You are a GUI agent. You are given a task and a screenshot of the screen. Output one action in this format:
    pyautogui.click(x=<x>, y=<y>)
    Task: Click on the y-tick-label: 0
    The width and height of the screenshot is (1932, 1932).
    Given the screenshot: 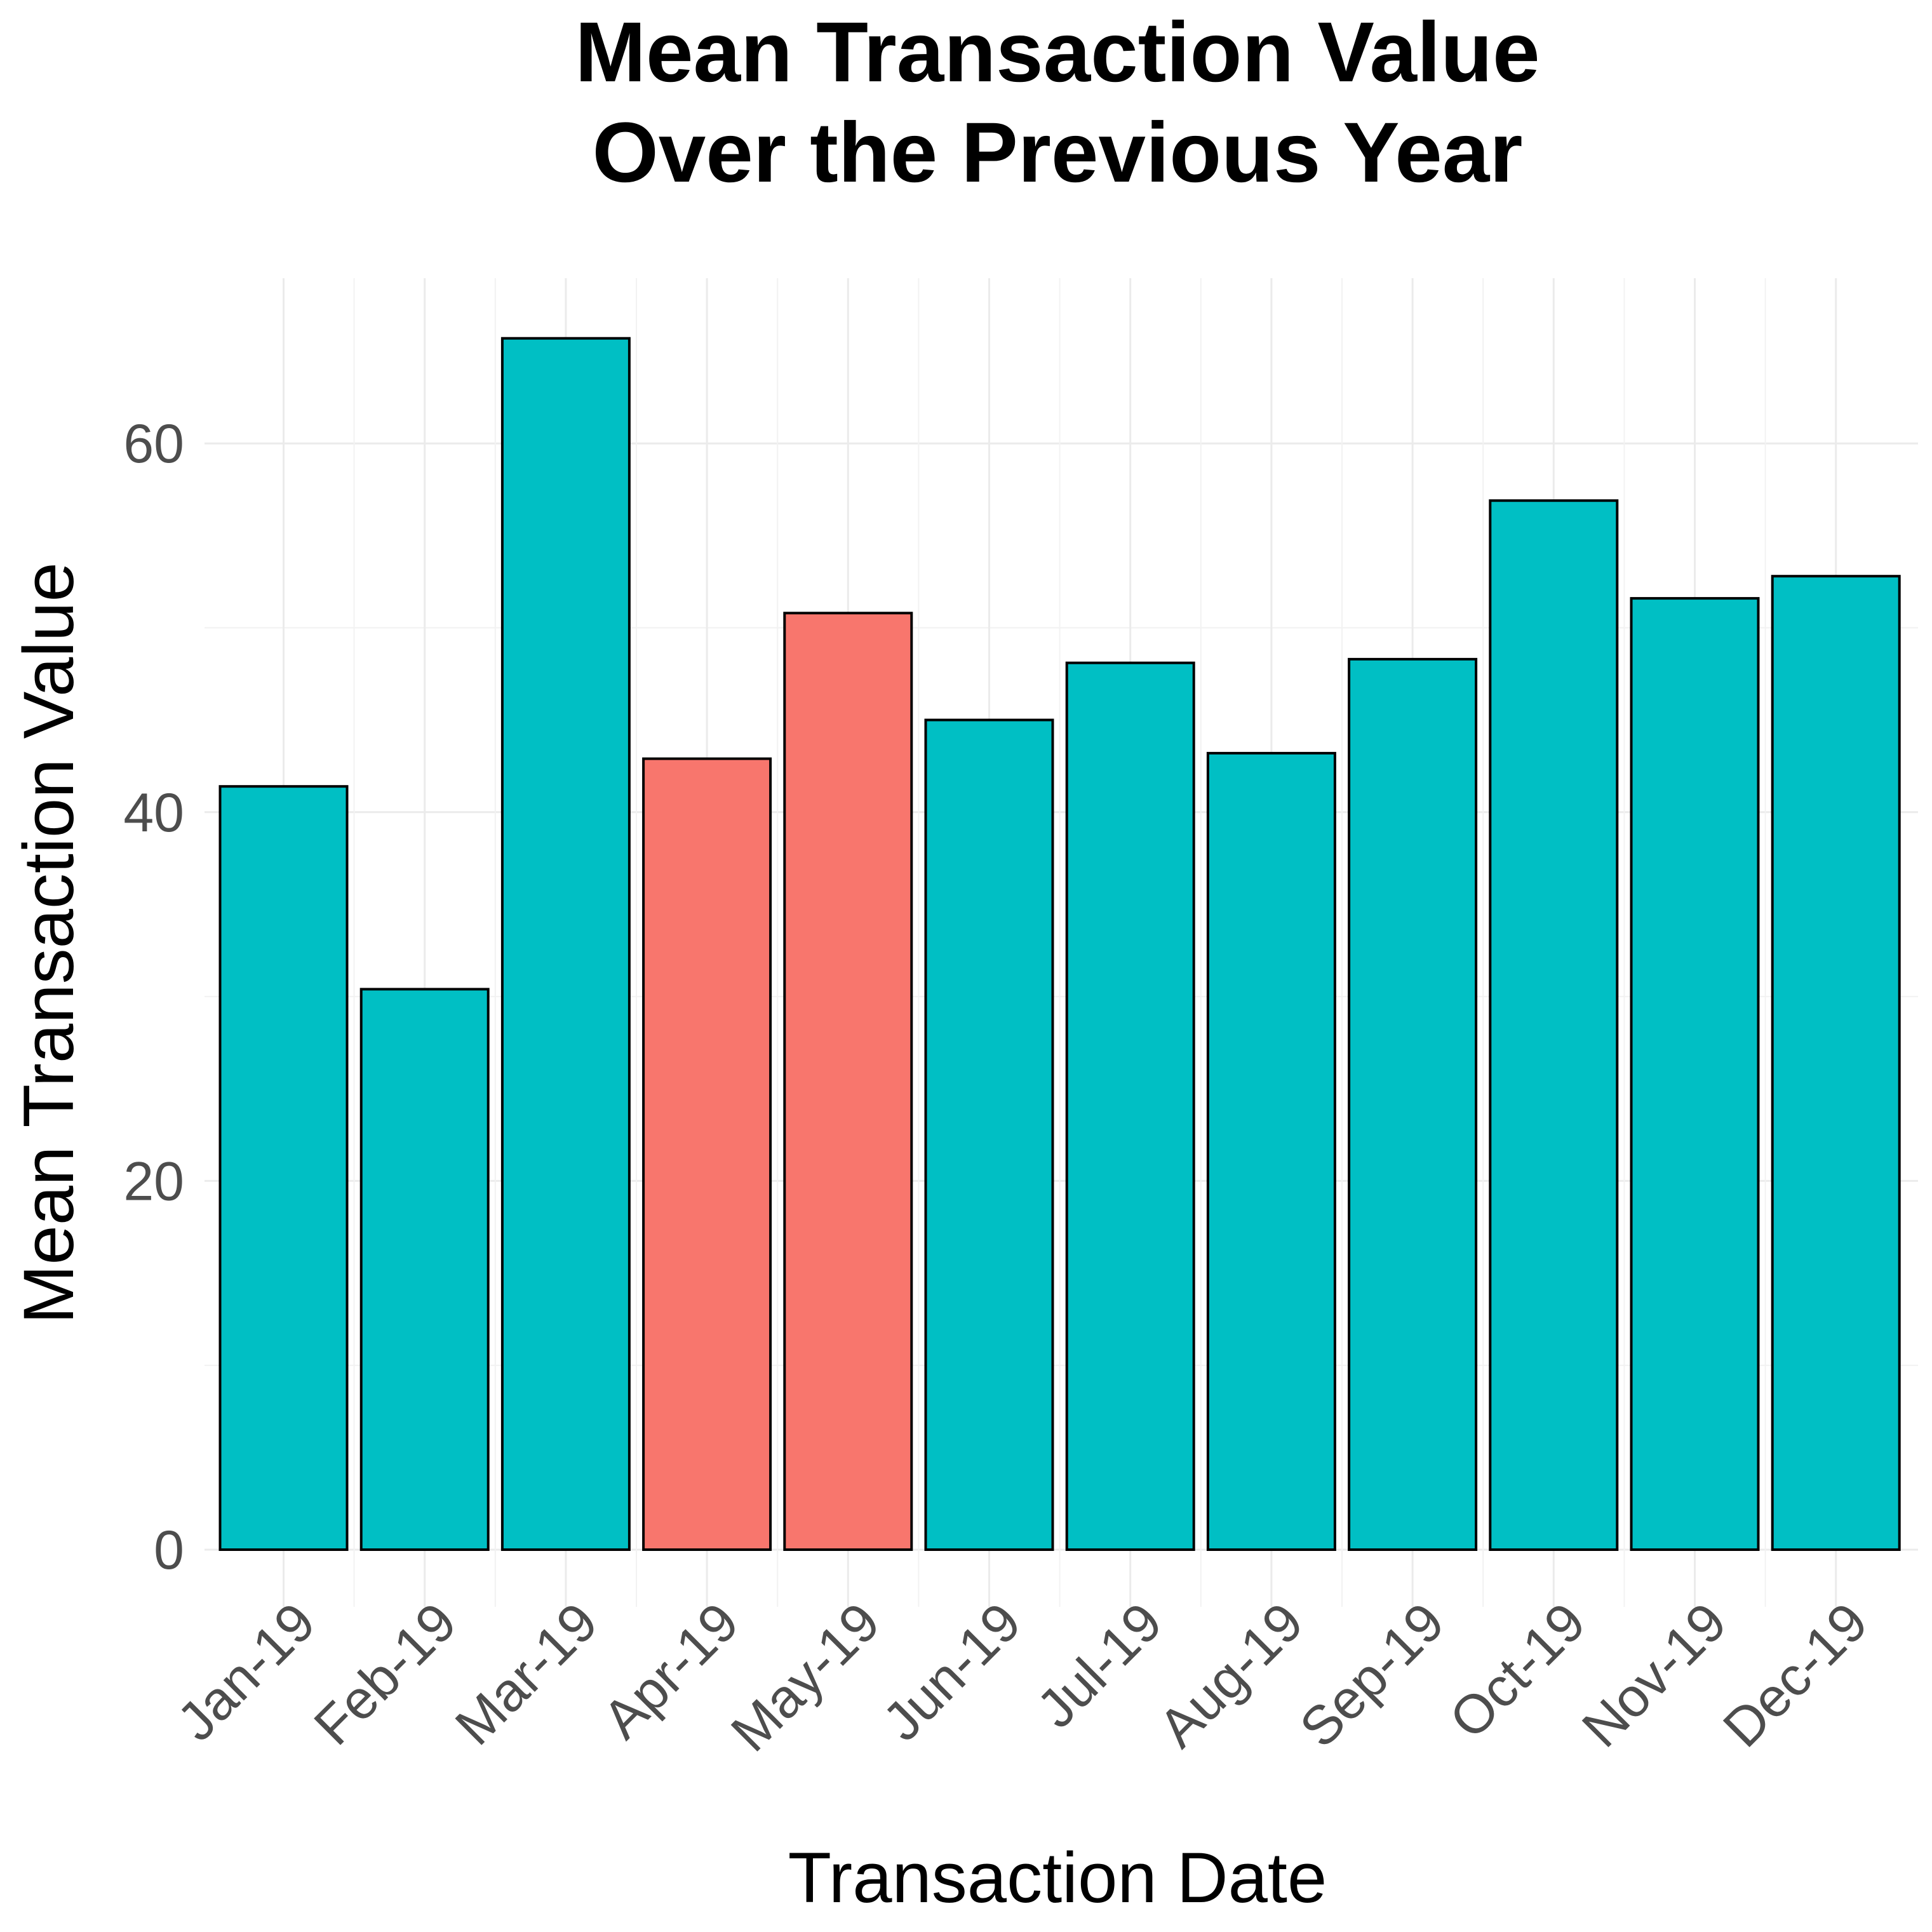 What is the action you would take?
    pyautogui.click(x=169, y=1550)
    